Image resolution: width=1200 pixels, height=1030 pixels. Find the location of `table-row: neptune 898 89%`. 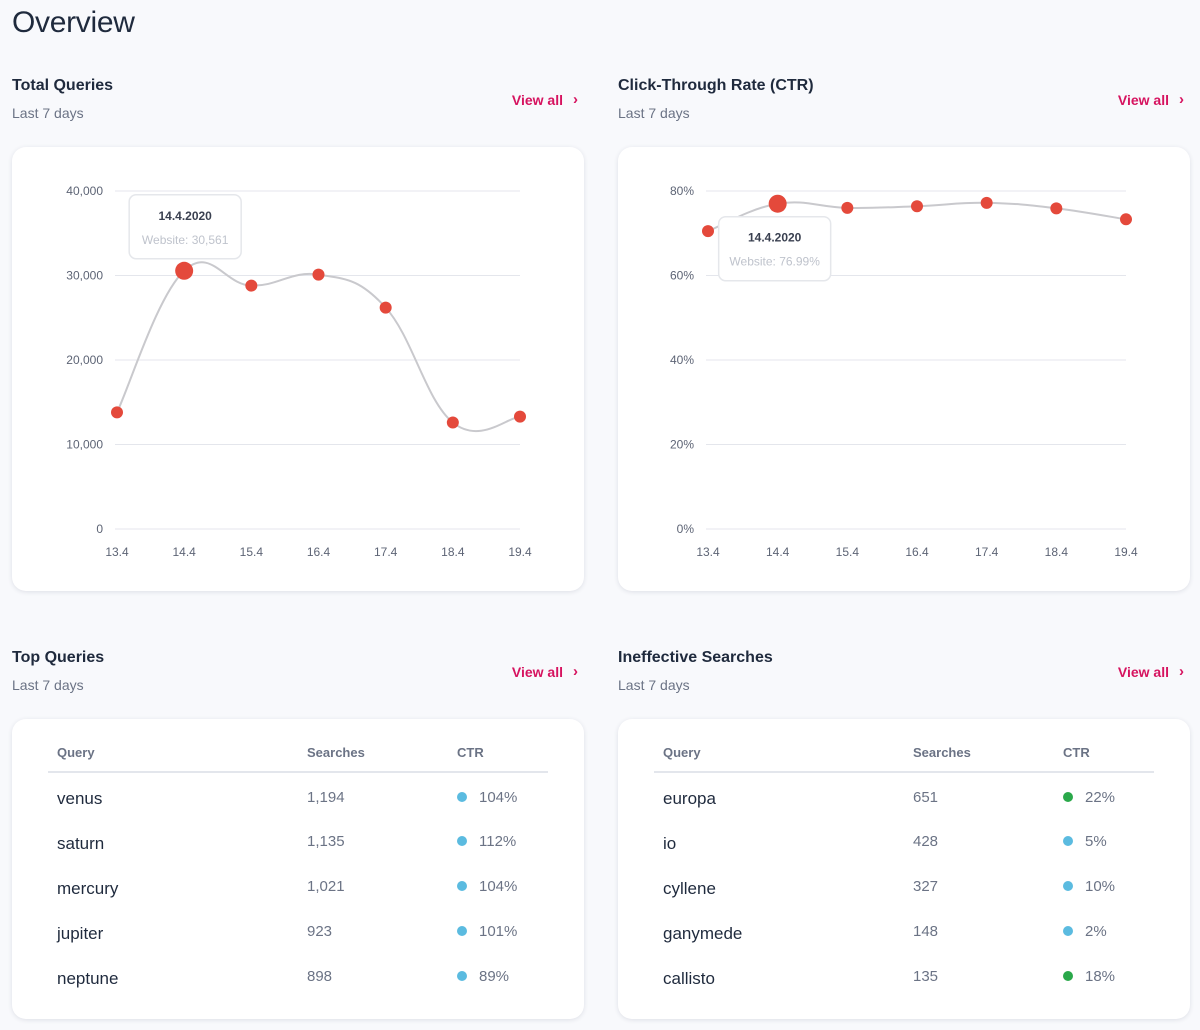

table-row: neptune 898 89% is located at coordinates (298, 974).